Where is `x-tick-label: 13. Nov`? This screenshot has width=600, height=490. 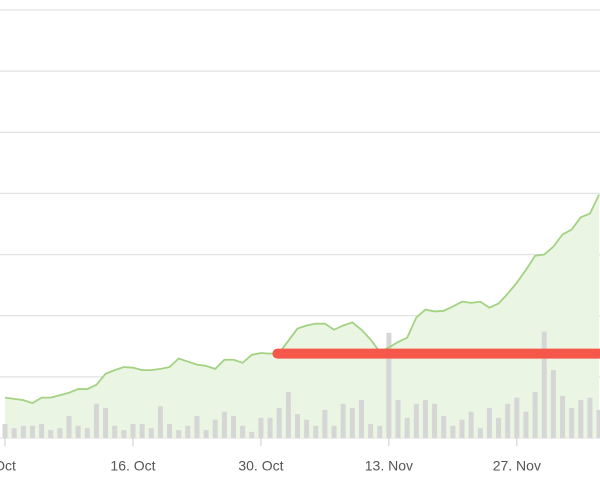 x-tick-label: 13. Nov is located at coordinates (389, 466).